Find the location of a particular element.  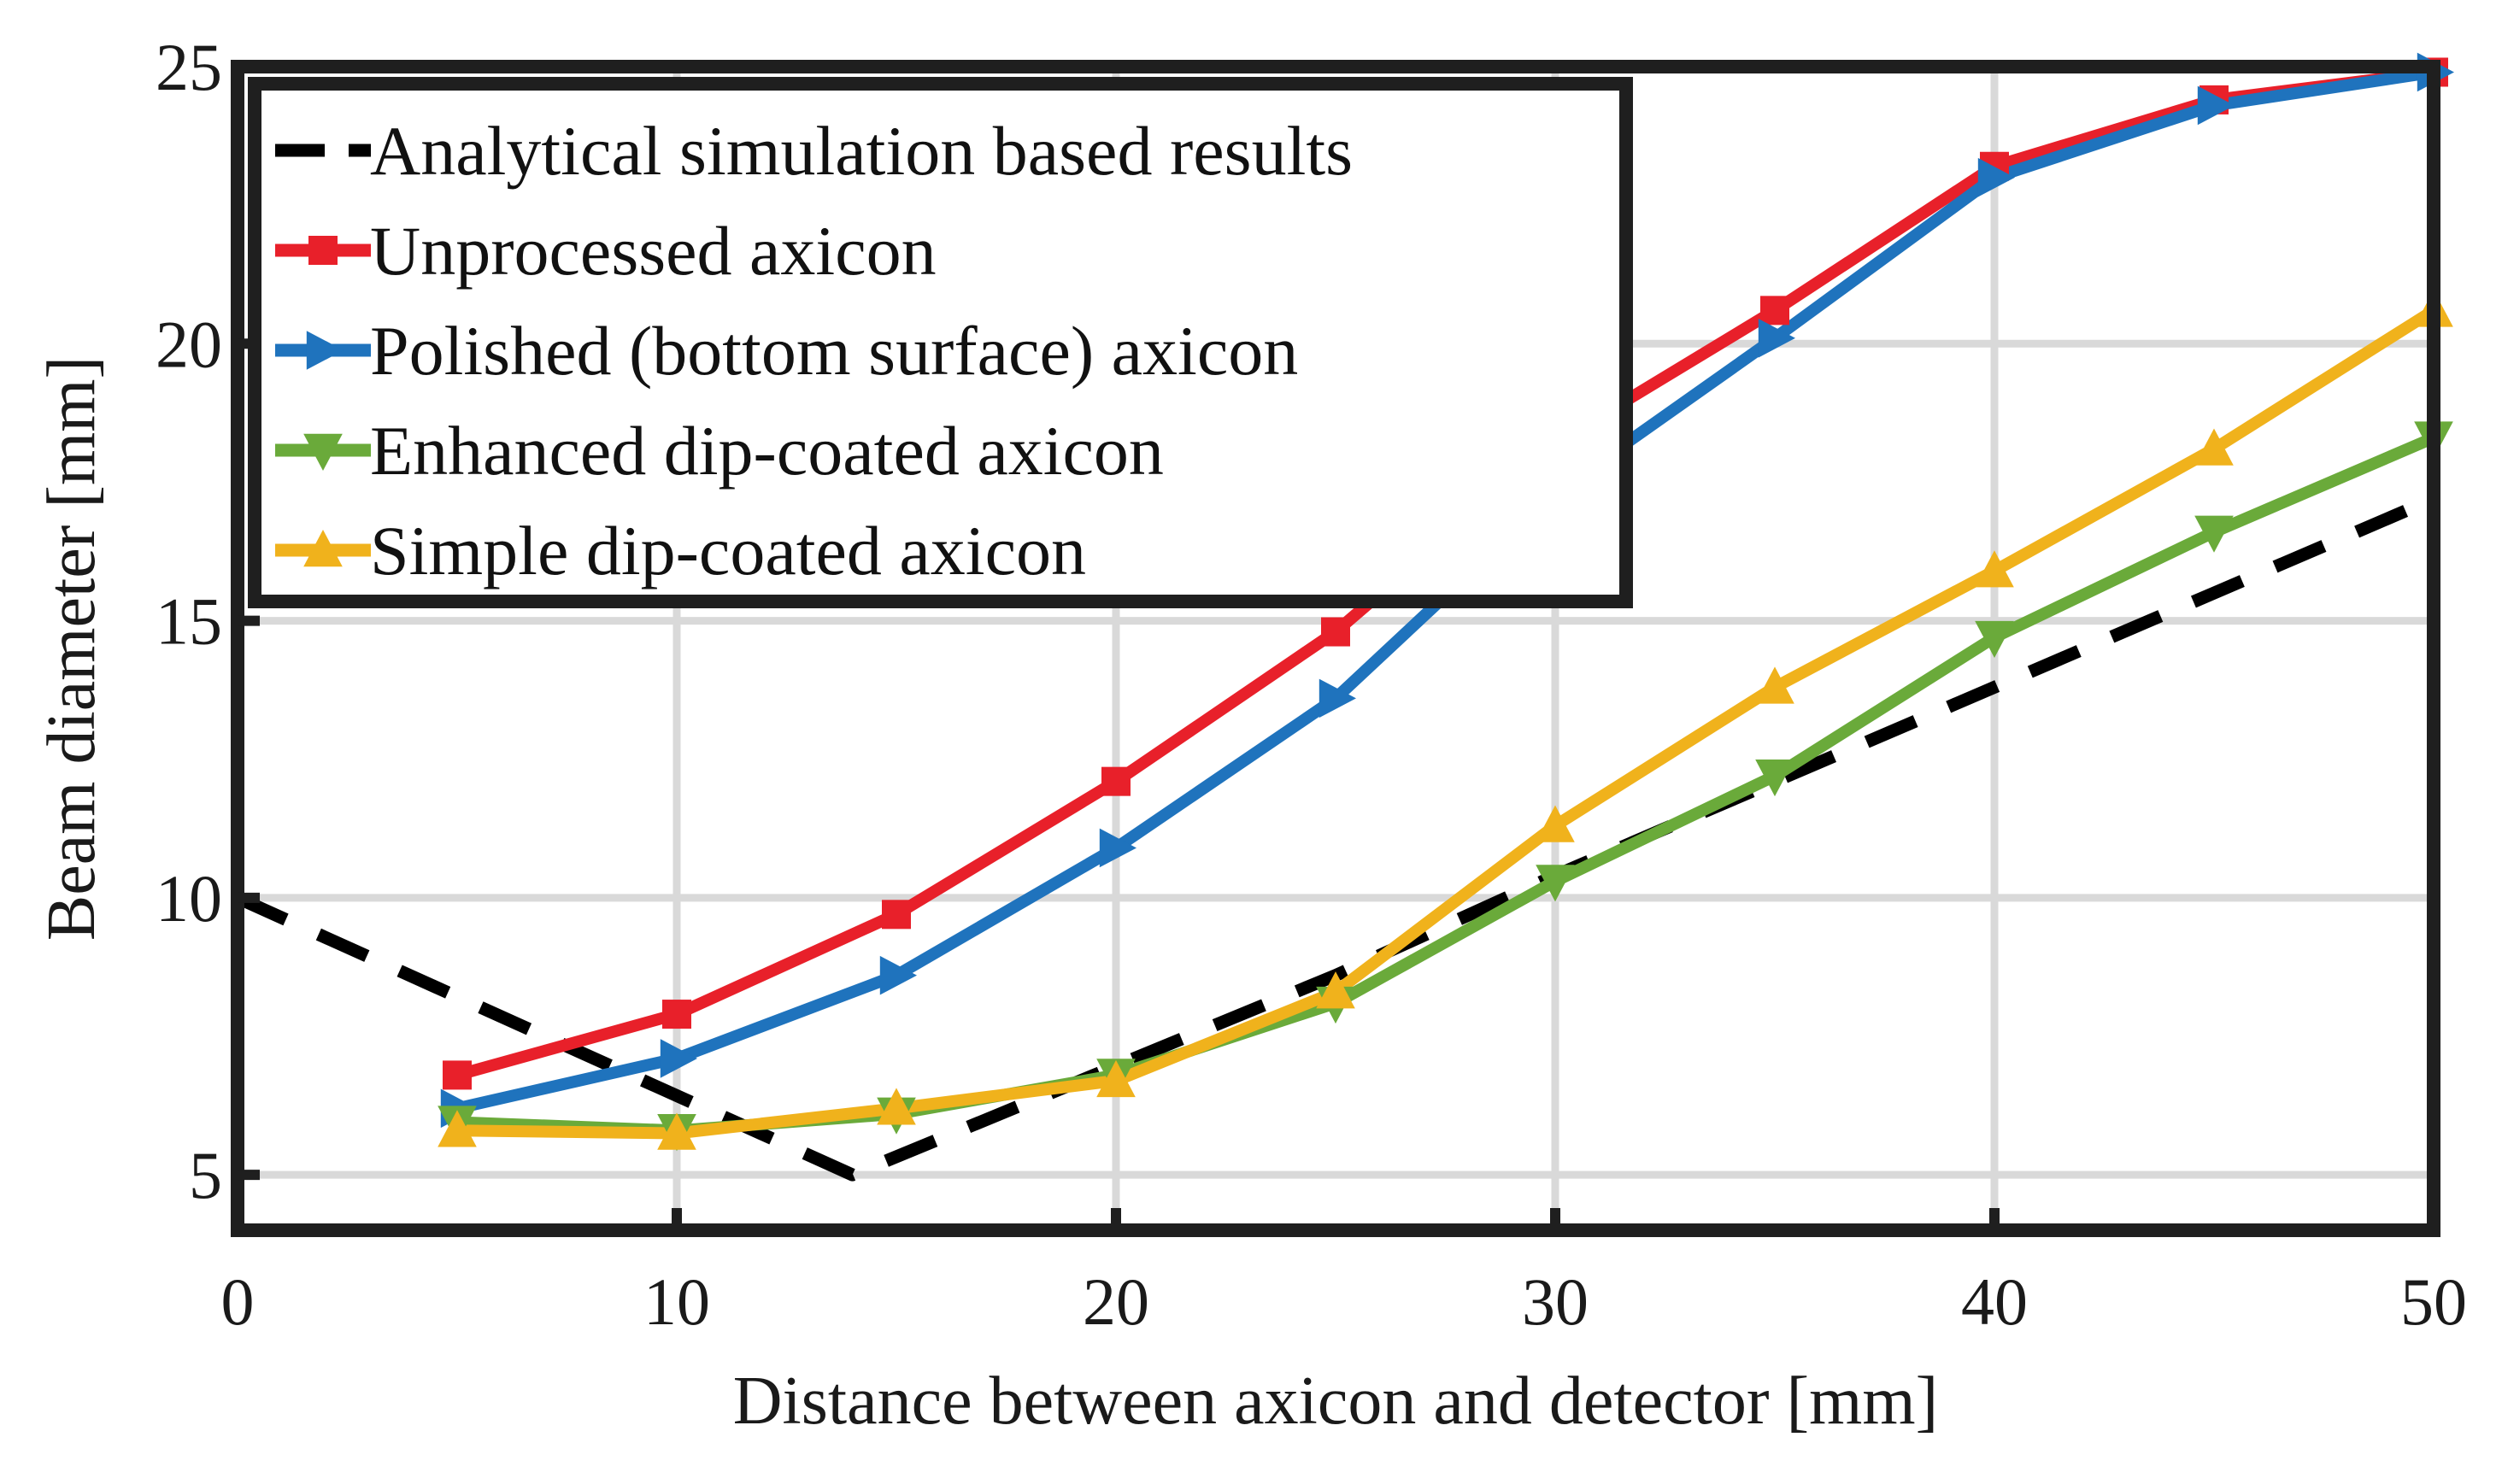

x-tick-label: 20 is located at coordinates (1116, 1301).